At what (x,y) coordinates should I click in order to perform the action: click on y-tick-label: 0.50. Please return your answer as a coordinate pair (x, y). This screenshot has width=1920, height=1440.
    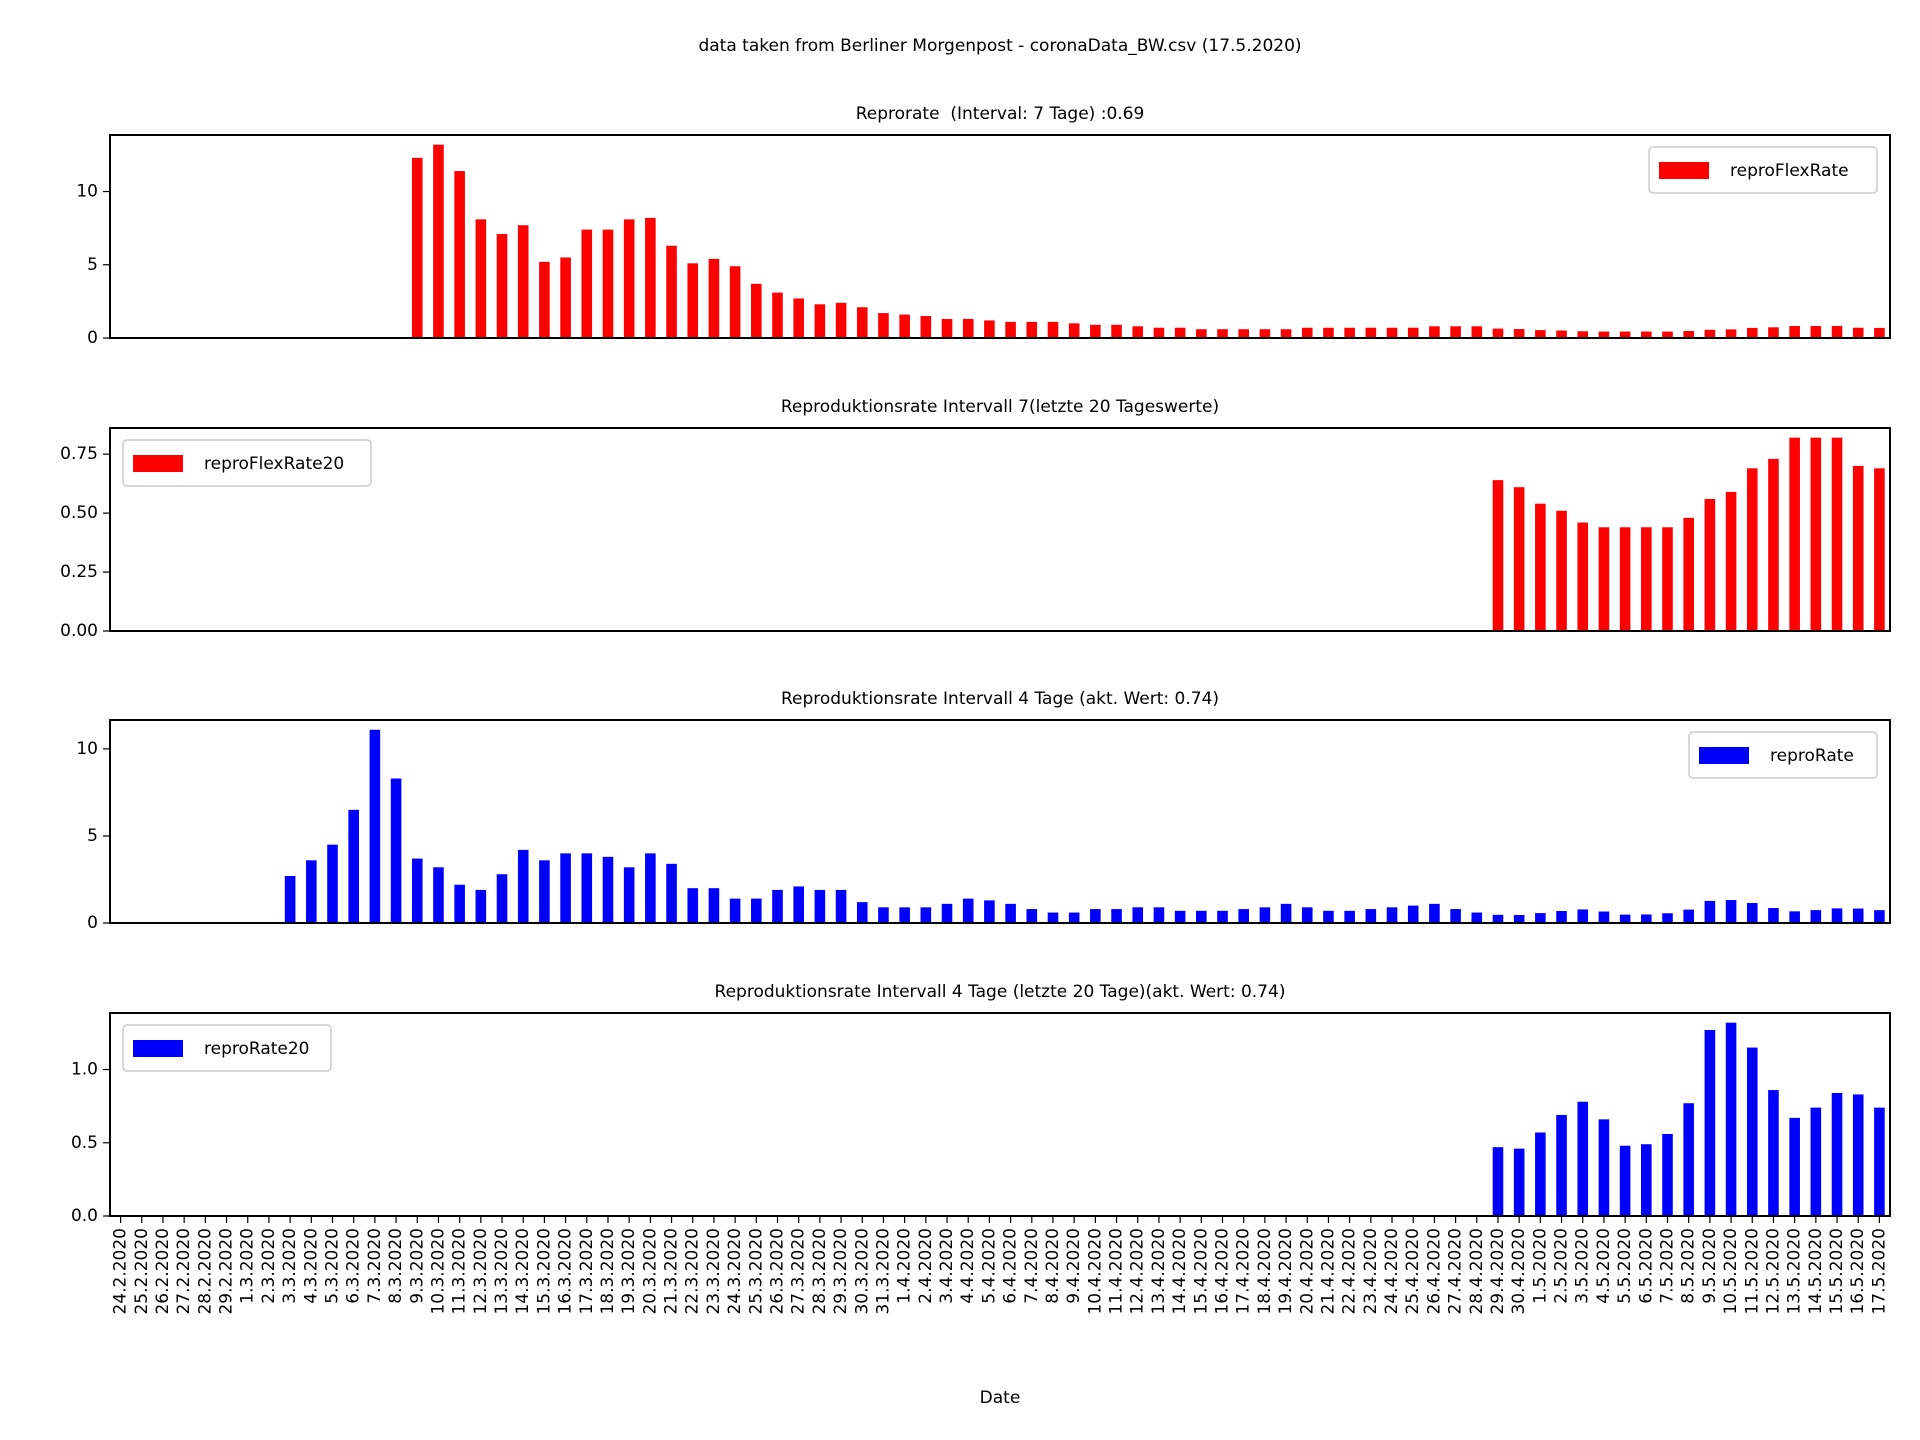
    Looking at the image, I should click on (79, 513).